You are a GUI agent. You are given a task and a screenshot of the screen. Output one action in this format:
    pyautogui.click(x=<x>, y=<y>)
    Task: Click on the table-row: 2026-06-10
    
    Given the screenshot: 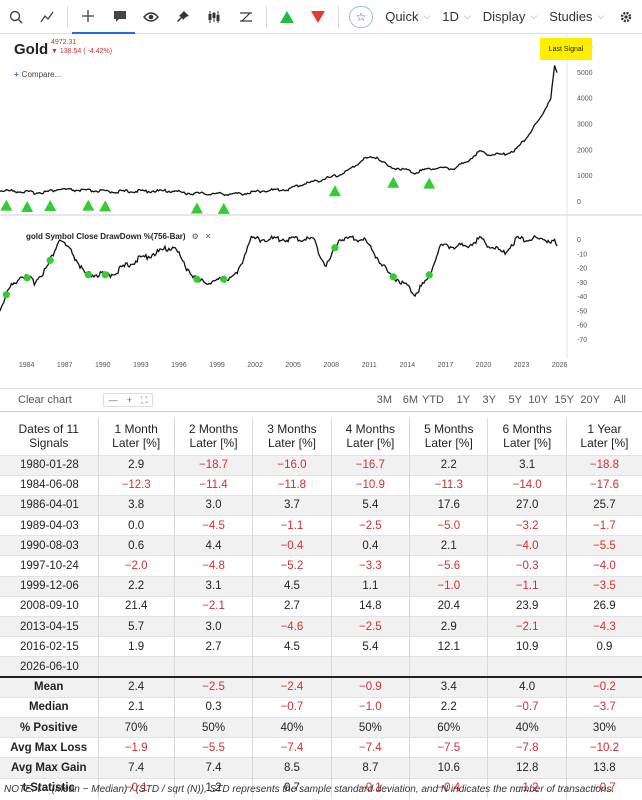 What is the action you would take?
    pyautogui.click(x=321, y=667)
    